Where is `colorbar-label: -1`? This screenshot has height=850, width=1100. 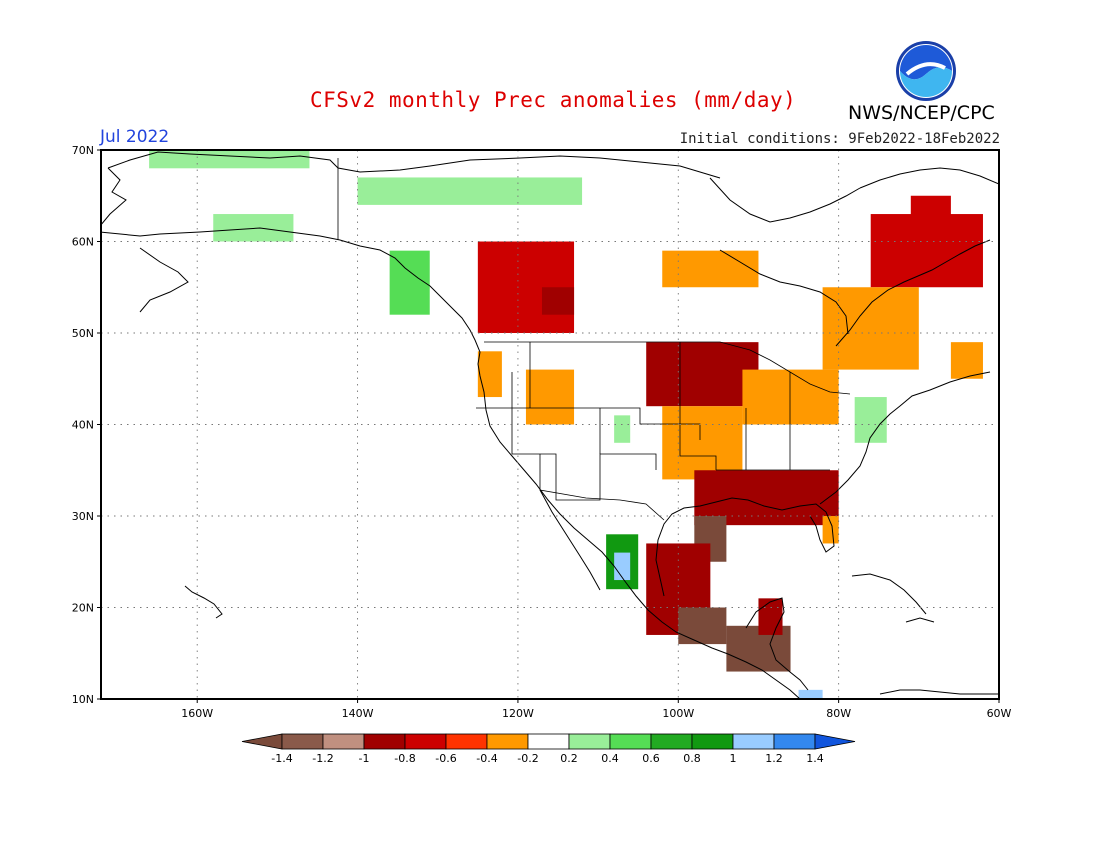
colorbar-label: -1 is located at coordinates (364, 758).